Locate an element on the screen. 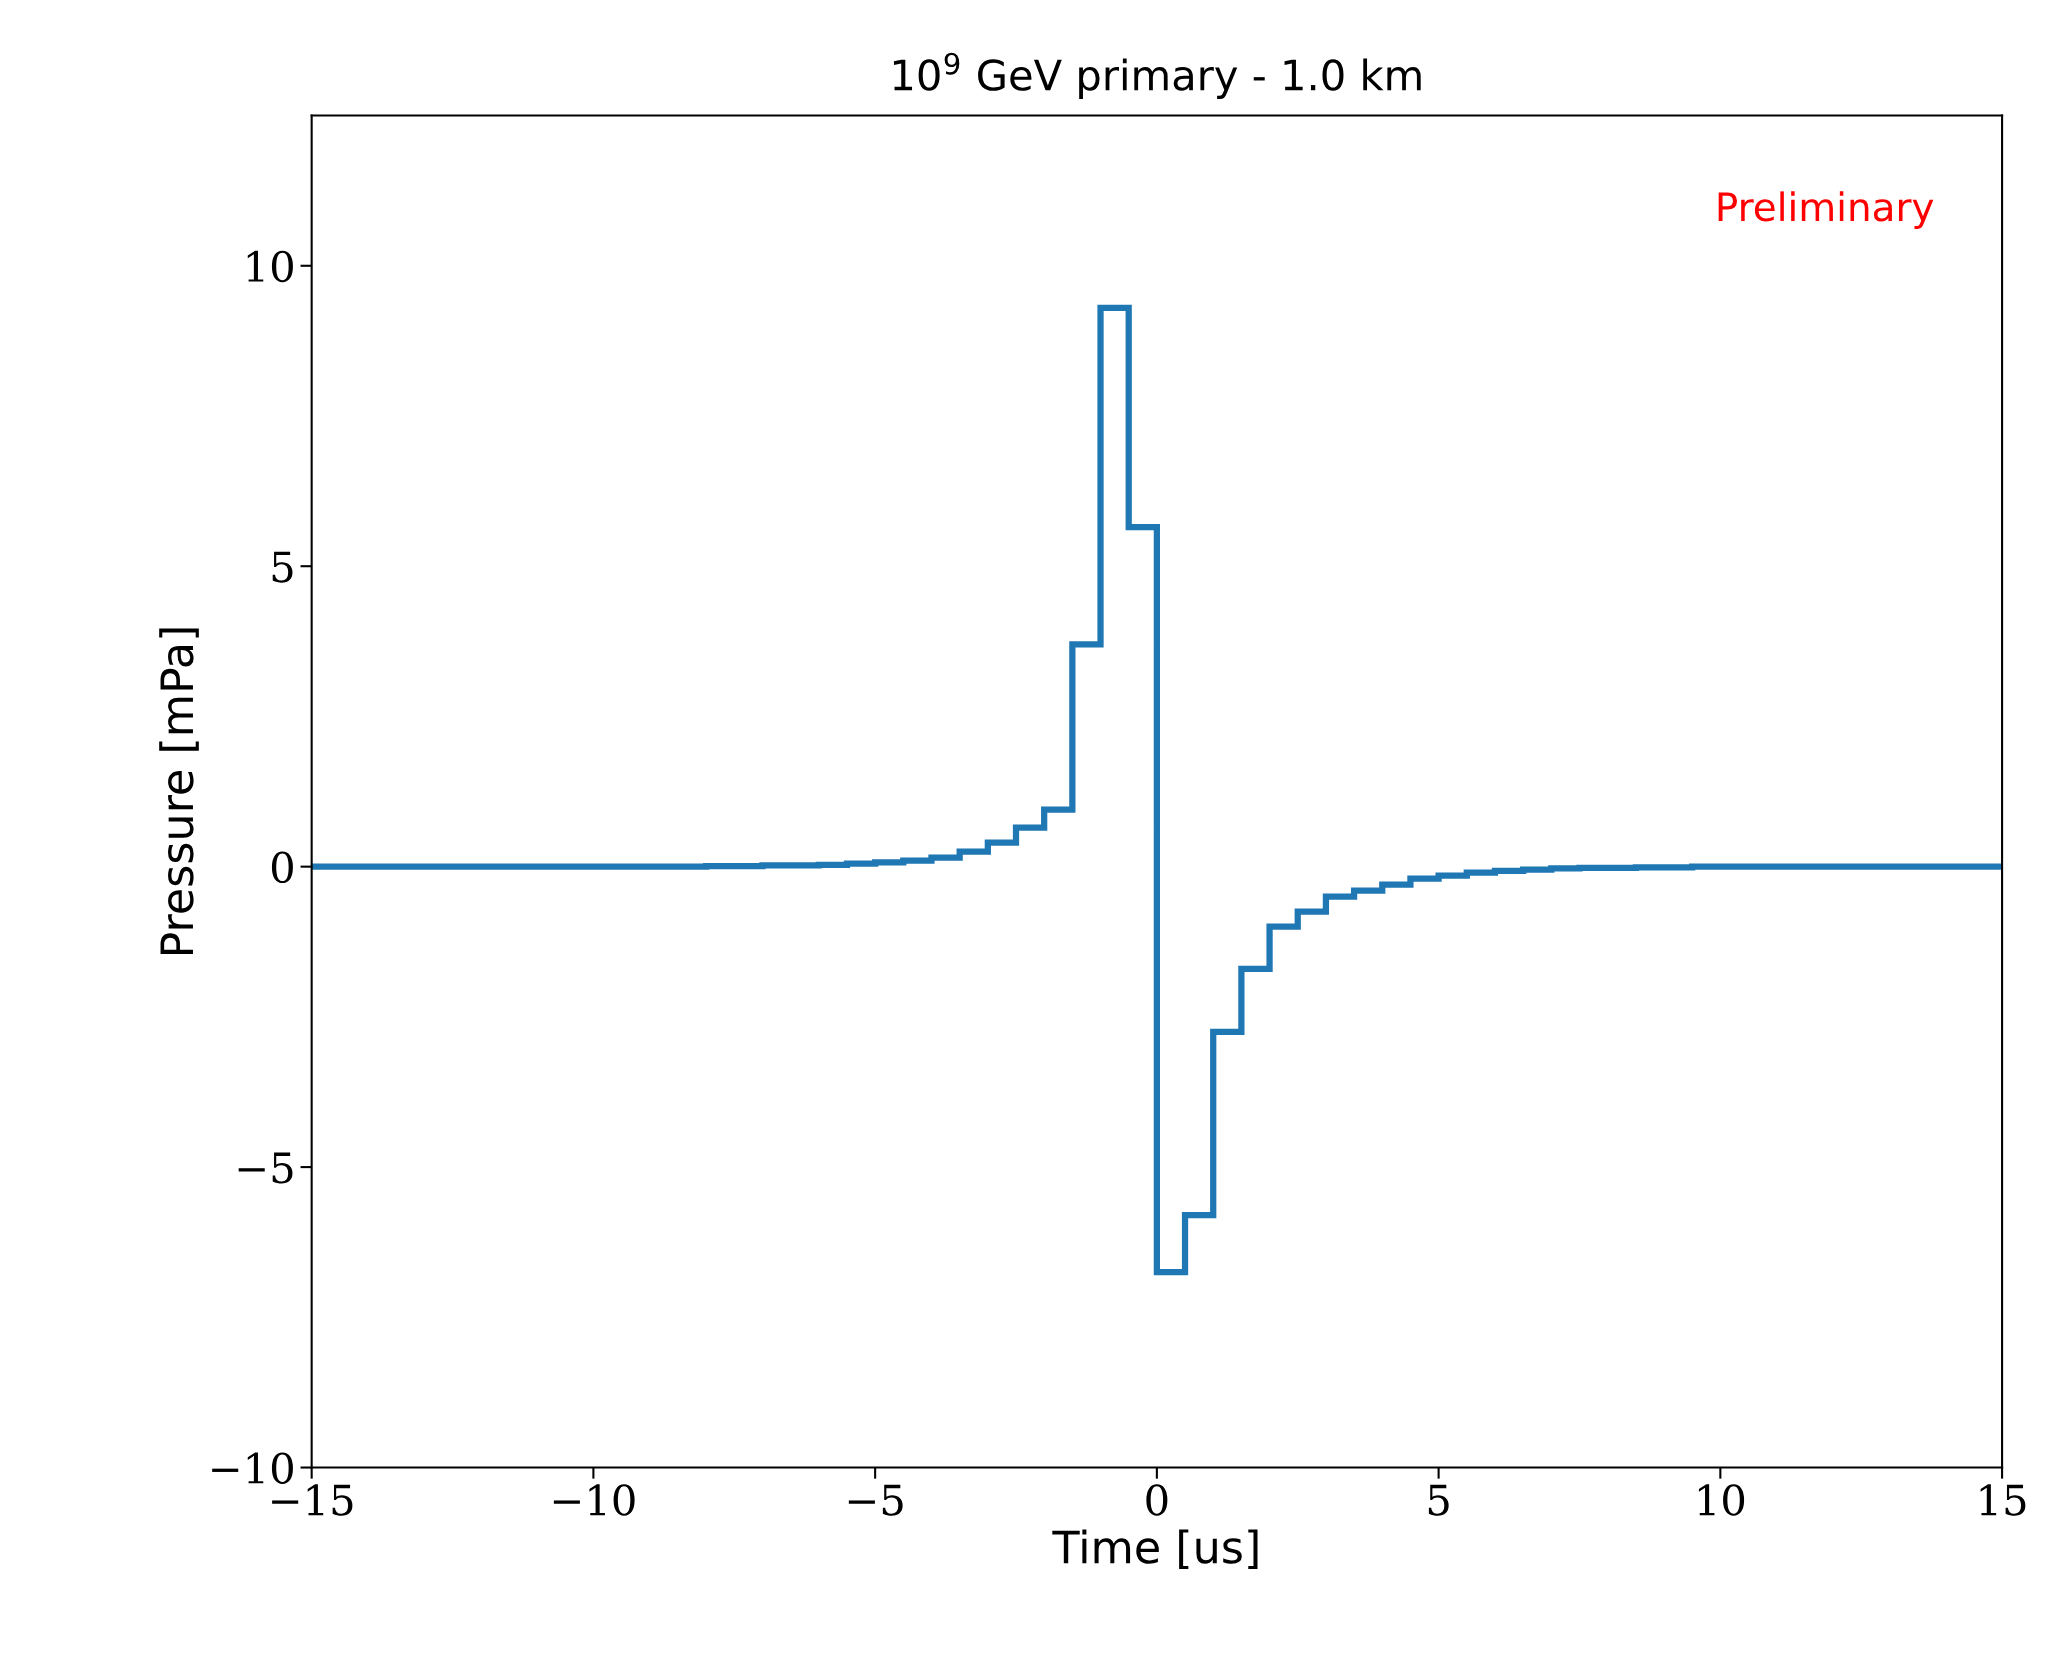 This screenshot has height=1665, width=2064. x-axis-title: Time [us] is located at coordinates (1155, 1549).